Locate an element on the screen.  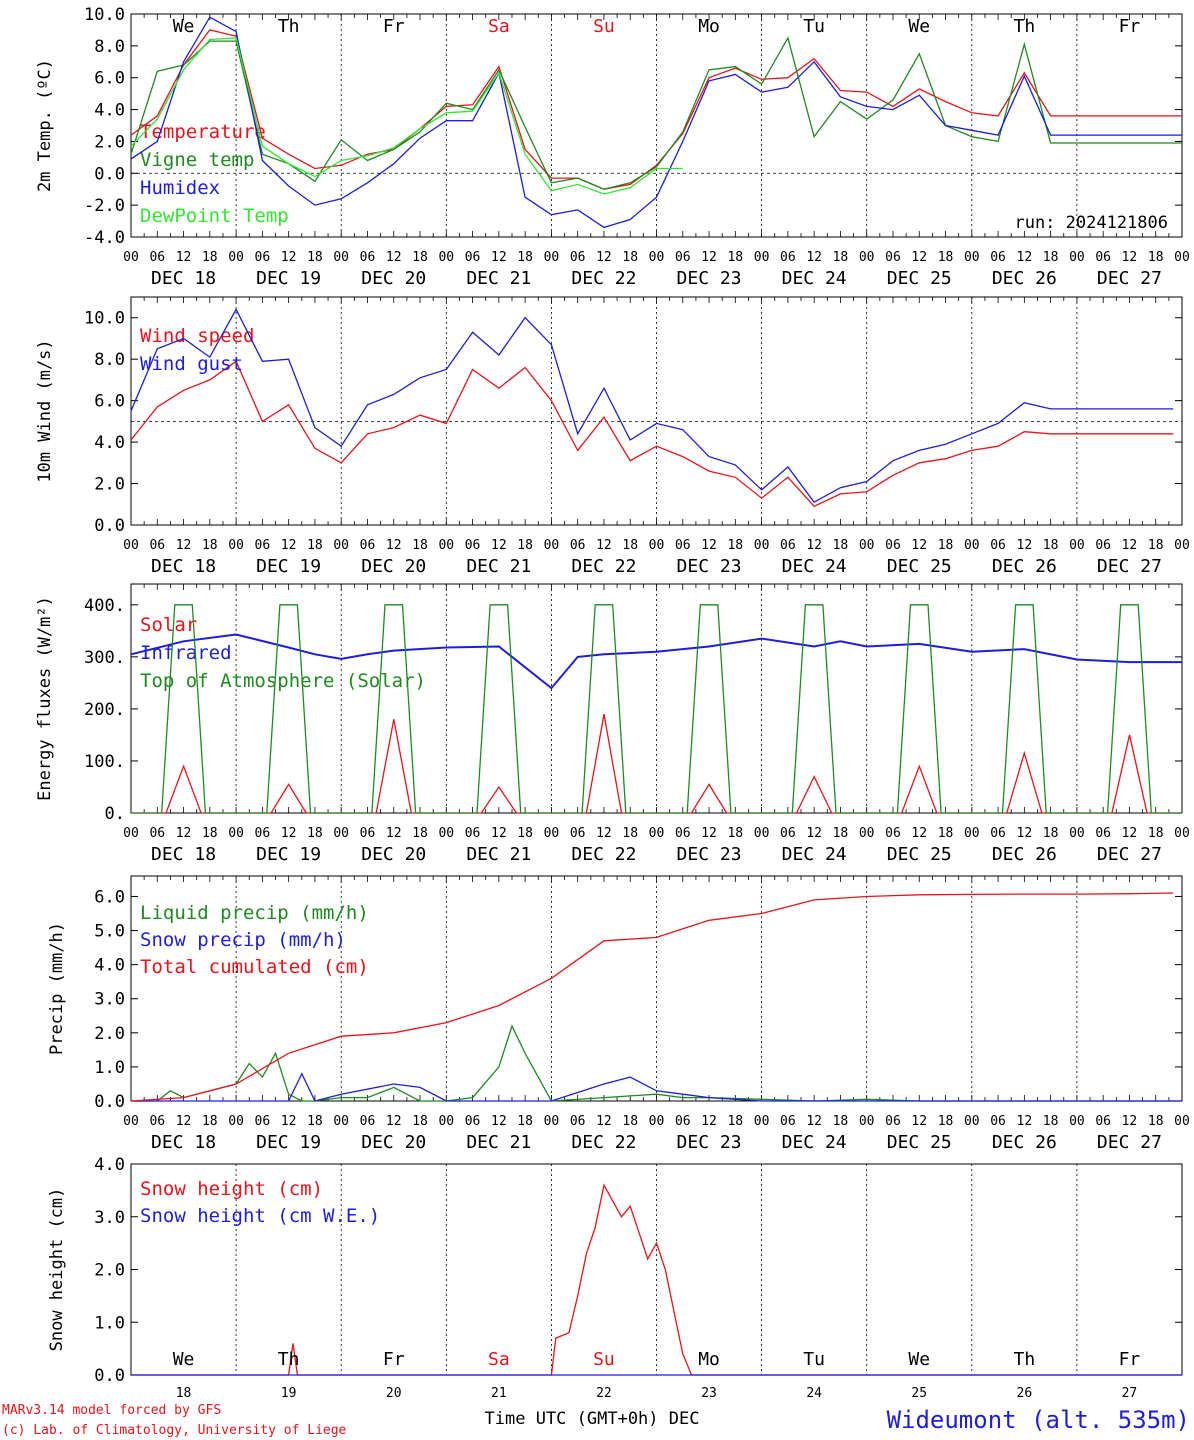
weekday-label: Fr is located at coordinates (1130, 1359).